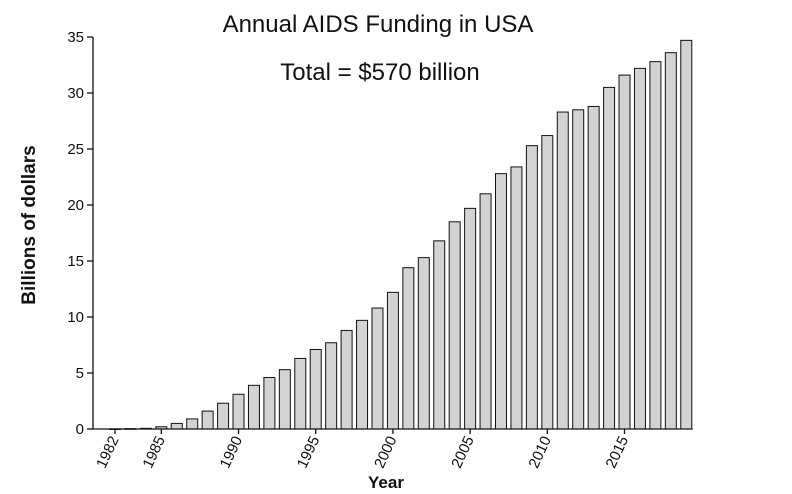  Describe the element at coordinates (309, 452) in the screenshot. I see `x-tick-label: 1995` at that location.